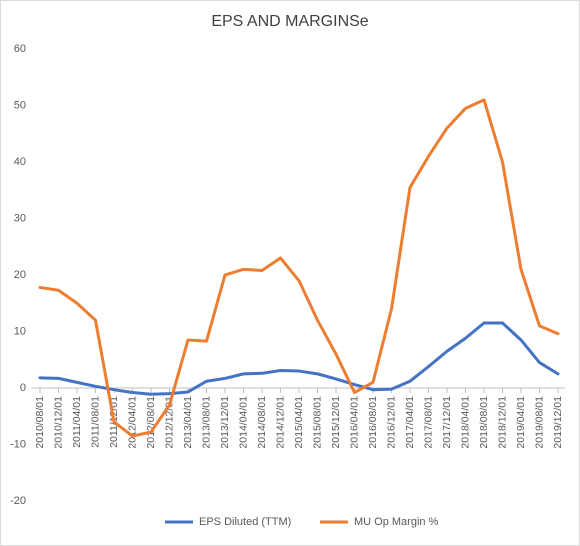  I want to click on x-tick-label: 2012/08/01, so click(151, 422).